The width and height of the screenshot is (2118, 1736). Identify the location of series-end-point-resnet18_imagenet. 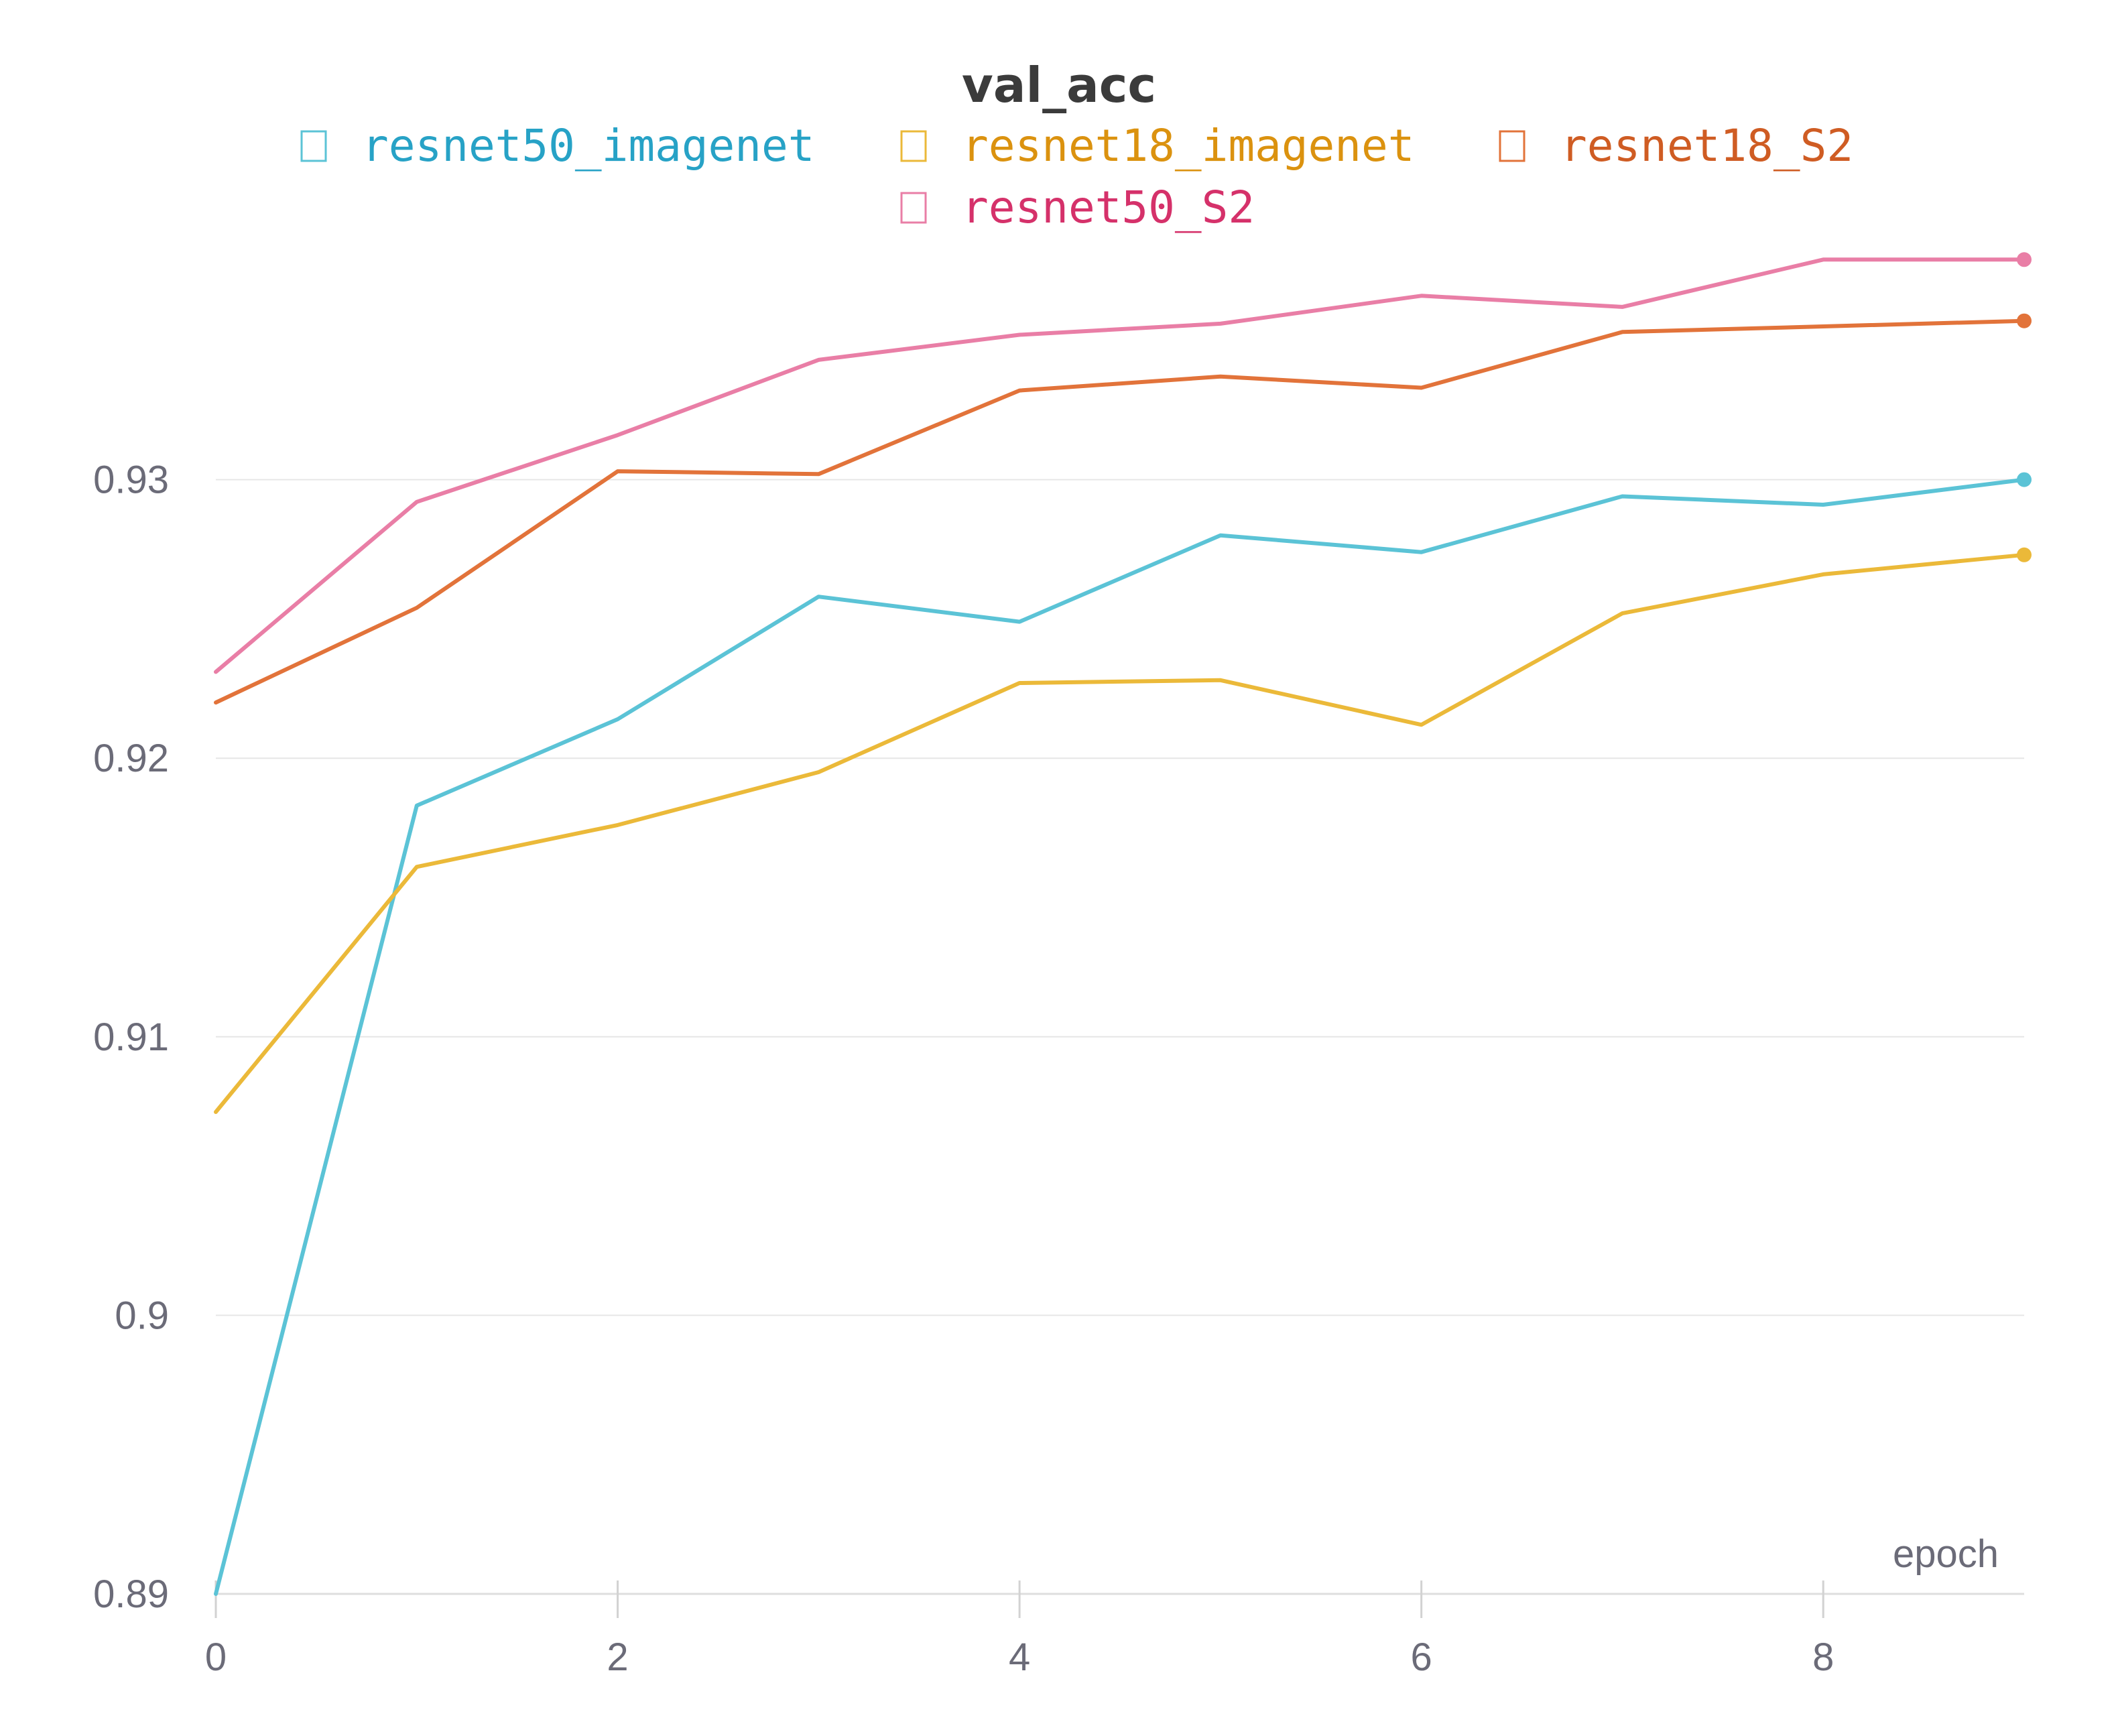
(2024, 554).